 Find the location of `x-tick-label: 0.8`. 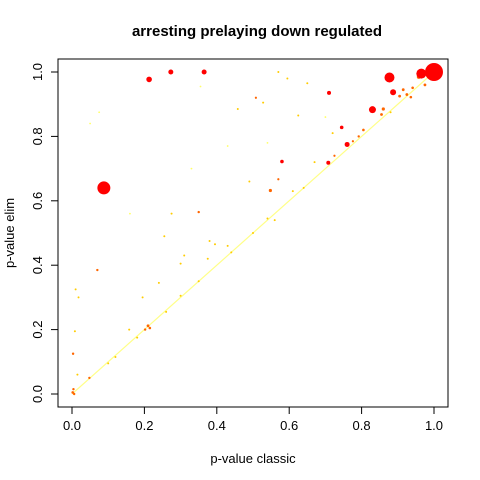

x-tick-label: 0.8 is located at coordinates (362, 425).